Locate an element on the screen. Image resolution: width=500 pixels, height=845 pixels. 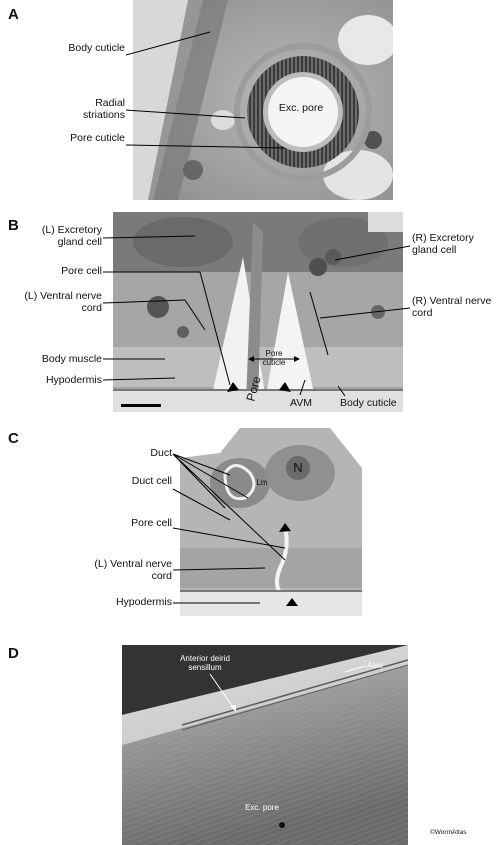
panel-b-l-ventral-nerve-cord-label: (L) Ventral nerve cord is located at coordinates (63, 302).